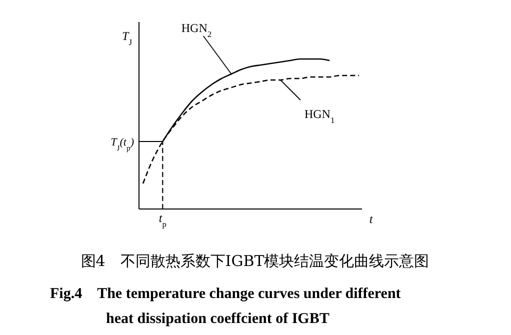  I want to click on text: 图4 不同散热系数下IGBT模块结温变化曲线示意图, so click(255, 261).